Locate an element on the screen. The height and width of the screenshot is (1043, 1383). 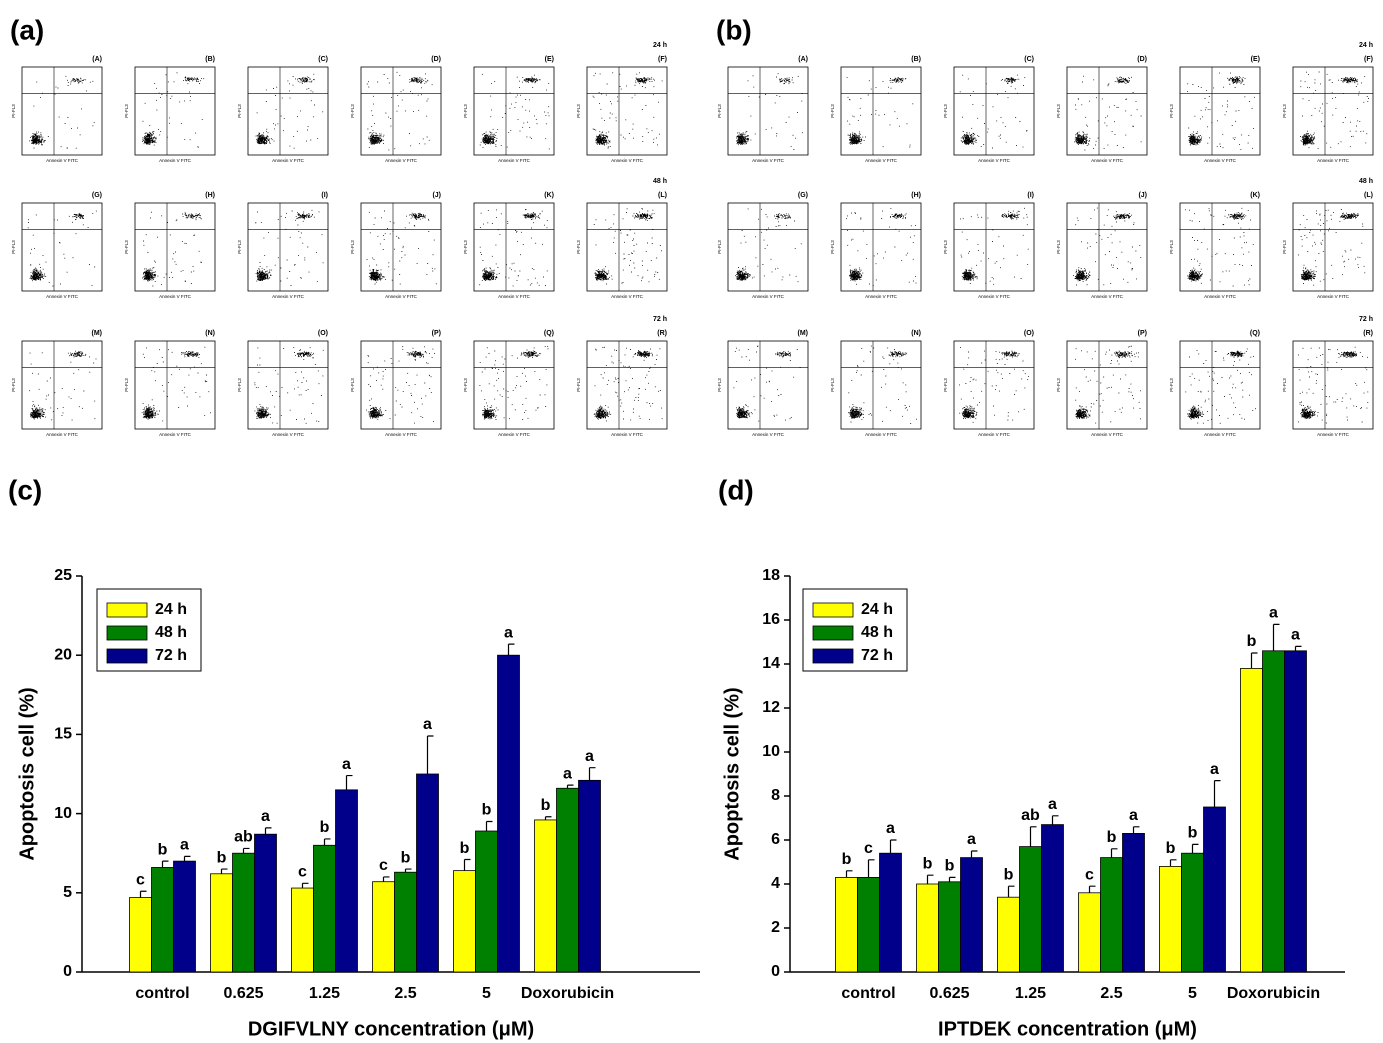
plot-label: (D) is located at coordinates (1142, 59).